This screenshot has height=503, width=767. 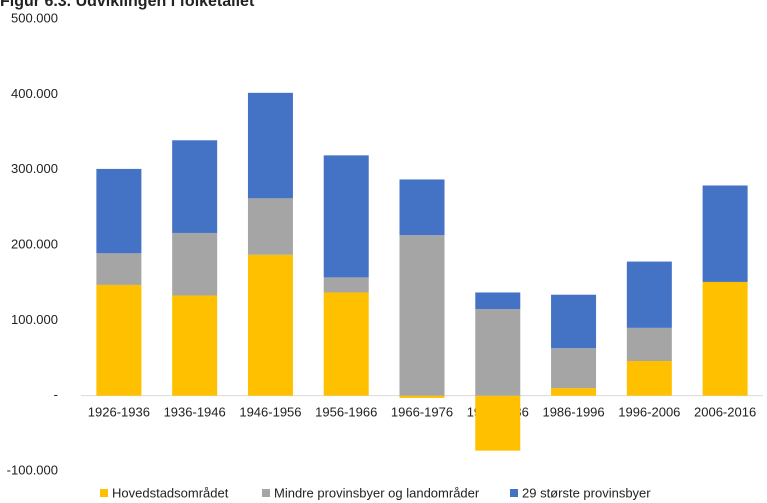 I want to click on x-tick-label: 1966-1976, so click(x=422, y=411).